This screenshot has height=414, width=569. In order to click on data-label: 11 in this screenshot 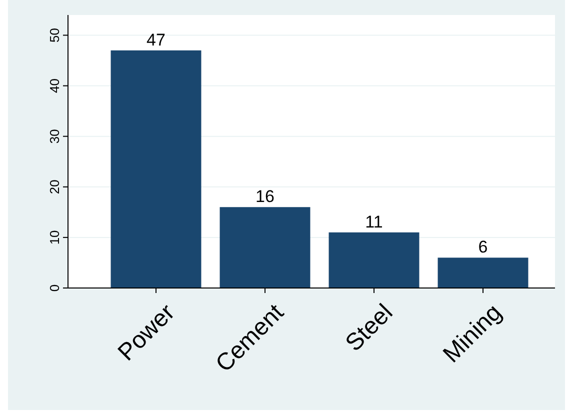, I will do `click(374, 222)`.